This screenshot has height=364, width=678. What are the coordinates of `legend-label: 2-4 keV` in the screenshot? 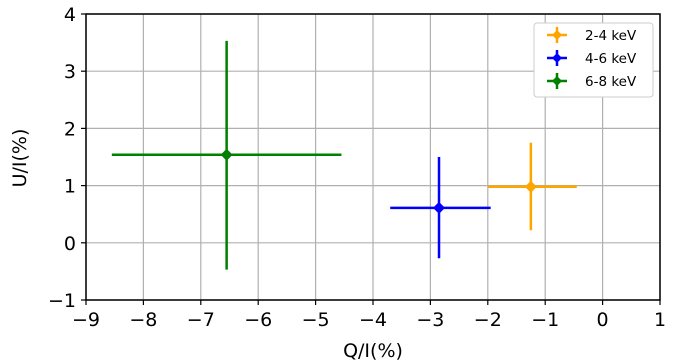 It's located at (611, 36).